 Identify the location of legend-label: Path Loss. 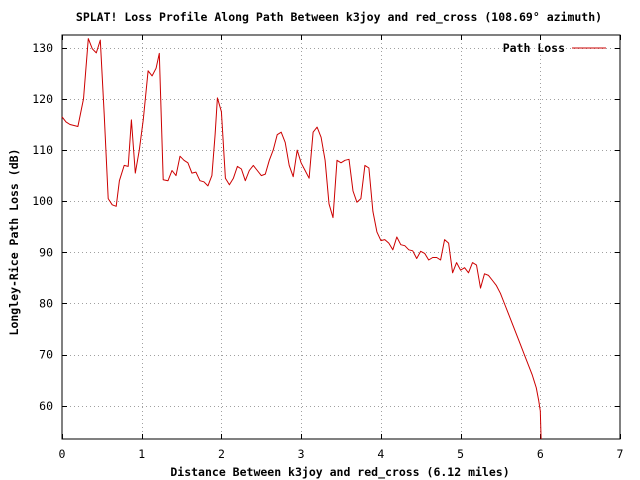
(534, 48).